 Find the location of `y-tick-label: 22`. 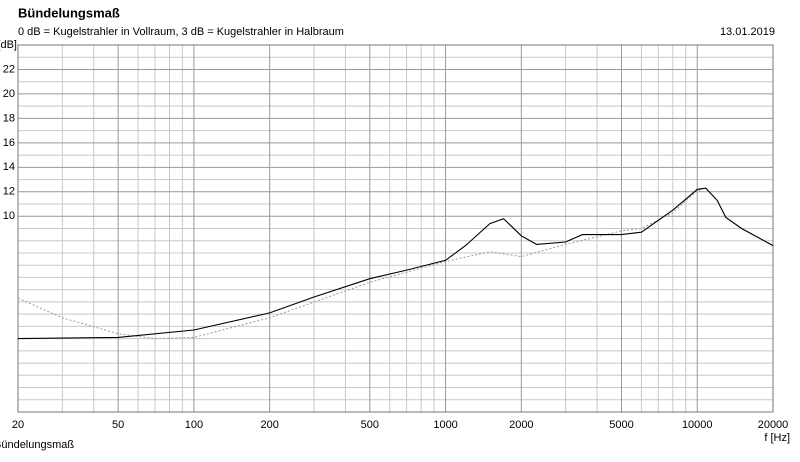

y-tick-label: 22 is located at coordinates (9, 69).